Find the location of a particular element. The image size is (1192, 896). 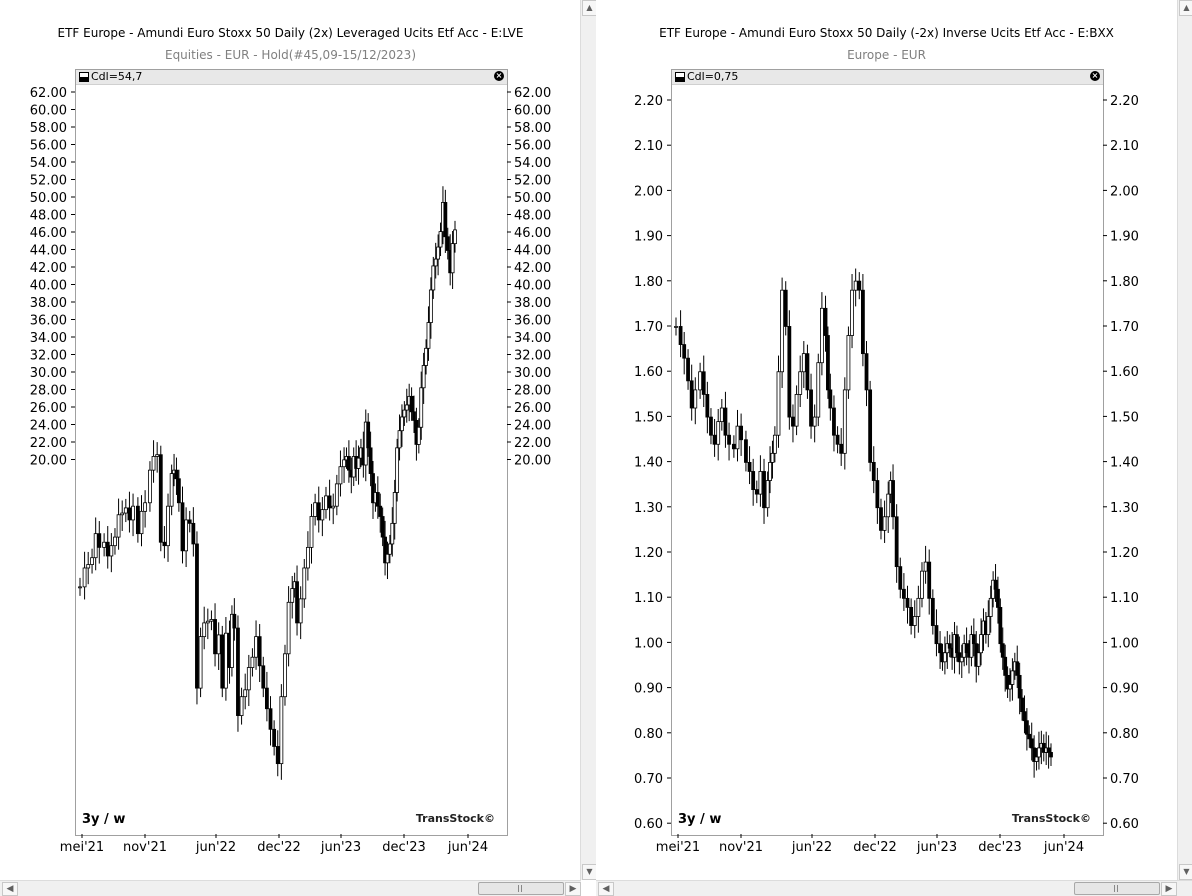

x-tick-label: dec'23 is located at coordinates (404, 847).